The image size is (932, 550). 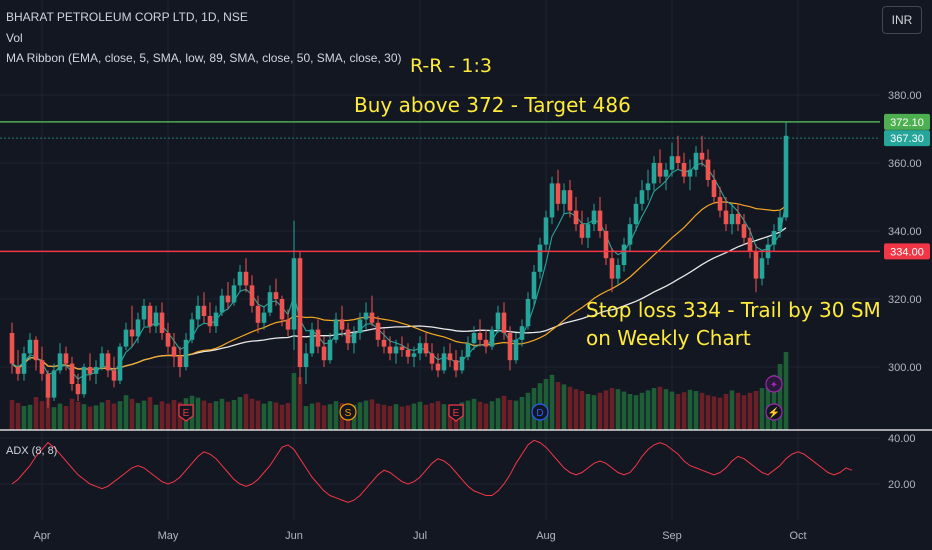 What do you see at coordinates (902, 20) in the screenshot?
I see `currency-button: INR` at bounding box center [902, 20].